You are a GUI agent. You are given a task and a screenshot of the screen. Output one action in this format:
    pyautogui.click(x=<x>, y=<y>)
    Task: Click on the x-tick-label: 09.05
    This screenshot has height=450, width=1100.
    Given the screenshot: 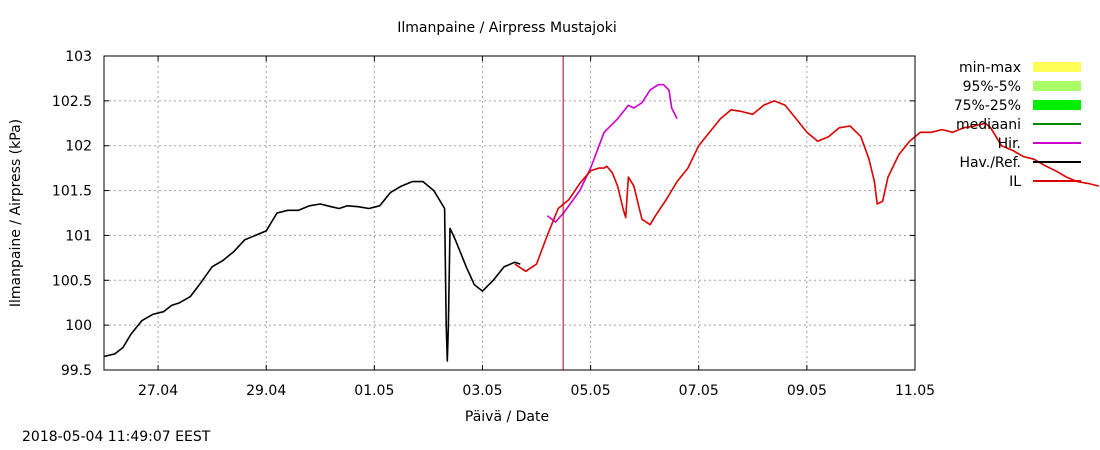 What is the action you would take?
    pyautogui.click(x=807, y=391)
    